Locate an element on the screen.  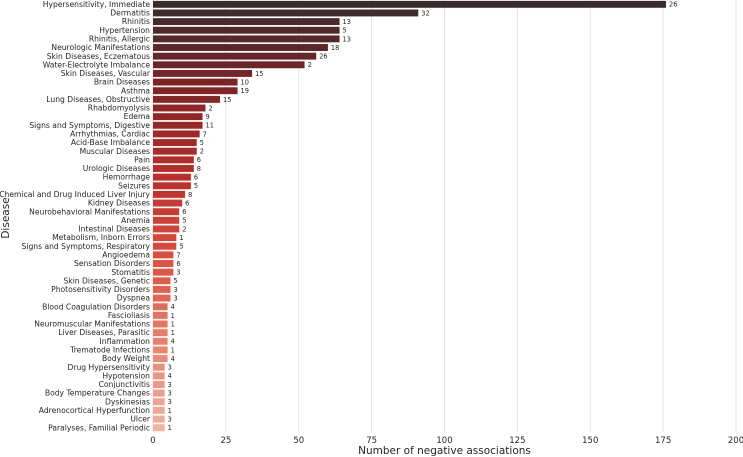
x-tick-label-6: 150 is located at coordinates (590, 441).